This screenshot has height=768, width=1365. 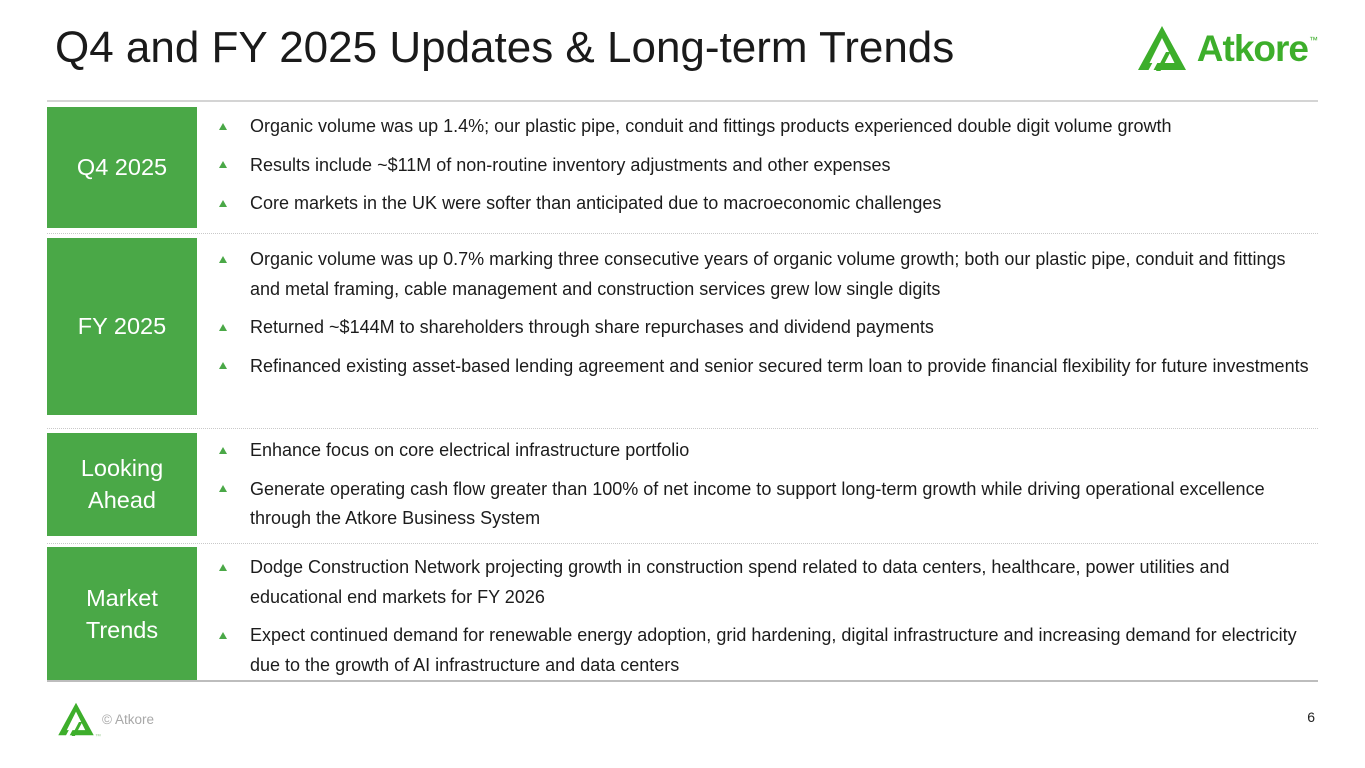 I want to click on section-label: Q4 2025, so click(x=122, y=166).